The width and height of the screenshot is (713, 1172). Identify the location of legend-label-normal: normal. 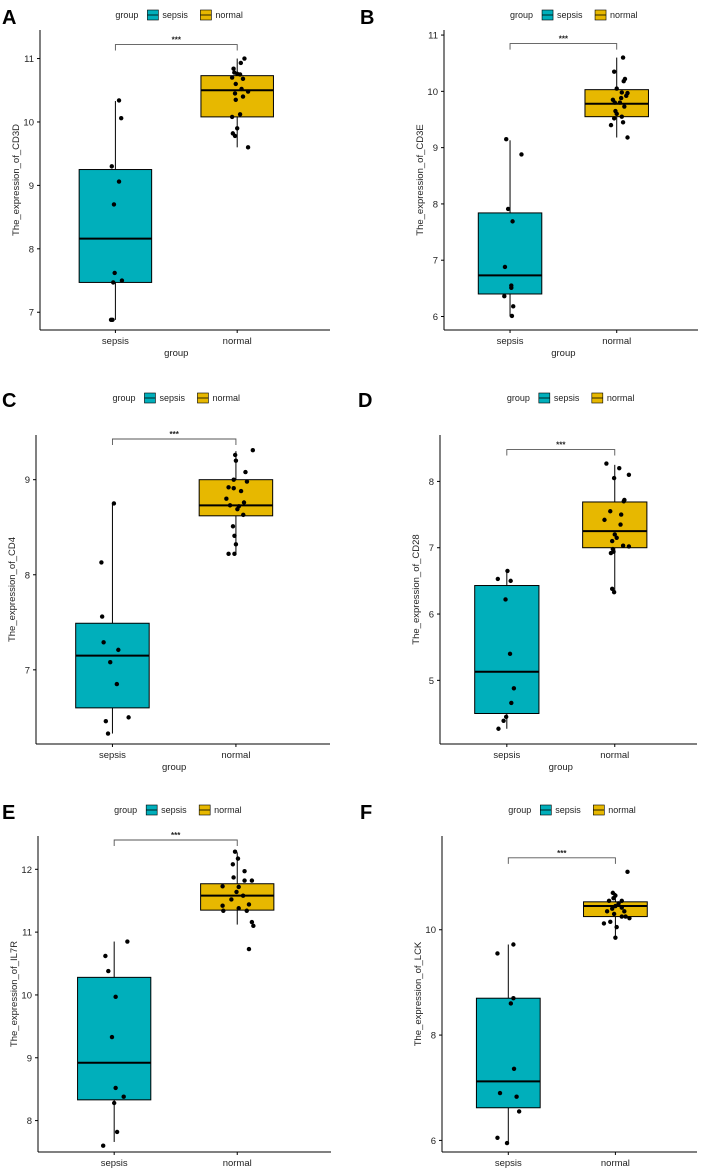
(229, 15).